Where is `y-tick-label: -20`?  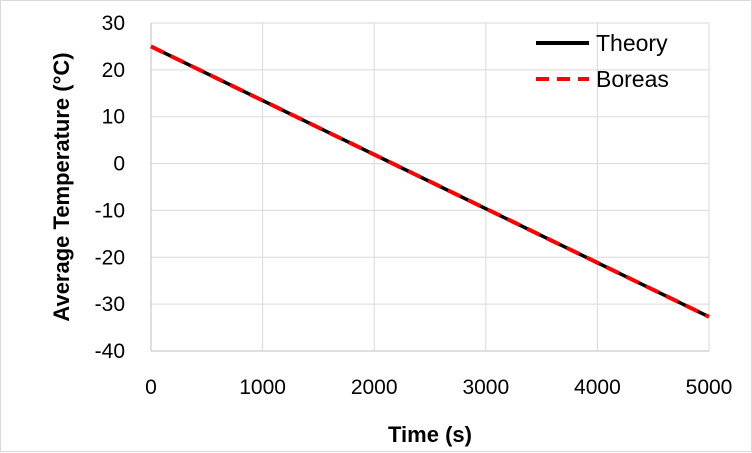 y-tick-label: -20 is located at coordinates (110, 257).